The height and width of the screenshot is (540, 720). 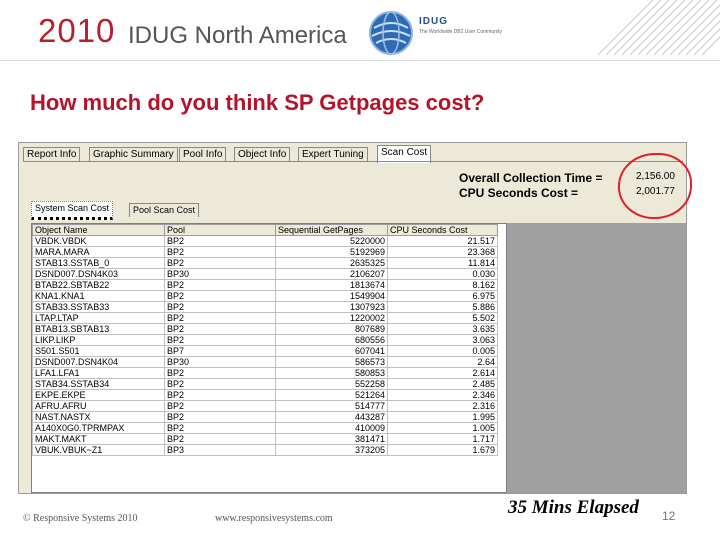 I want to click on cell-cpu-seconds-cost: 2.614, so click(x=442, y=373).